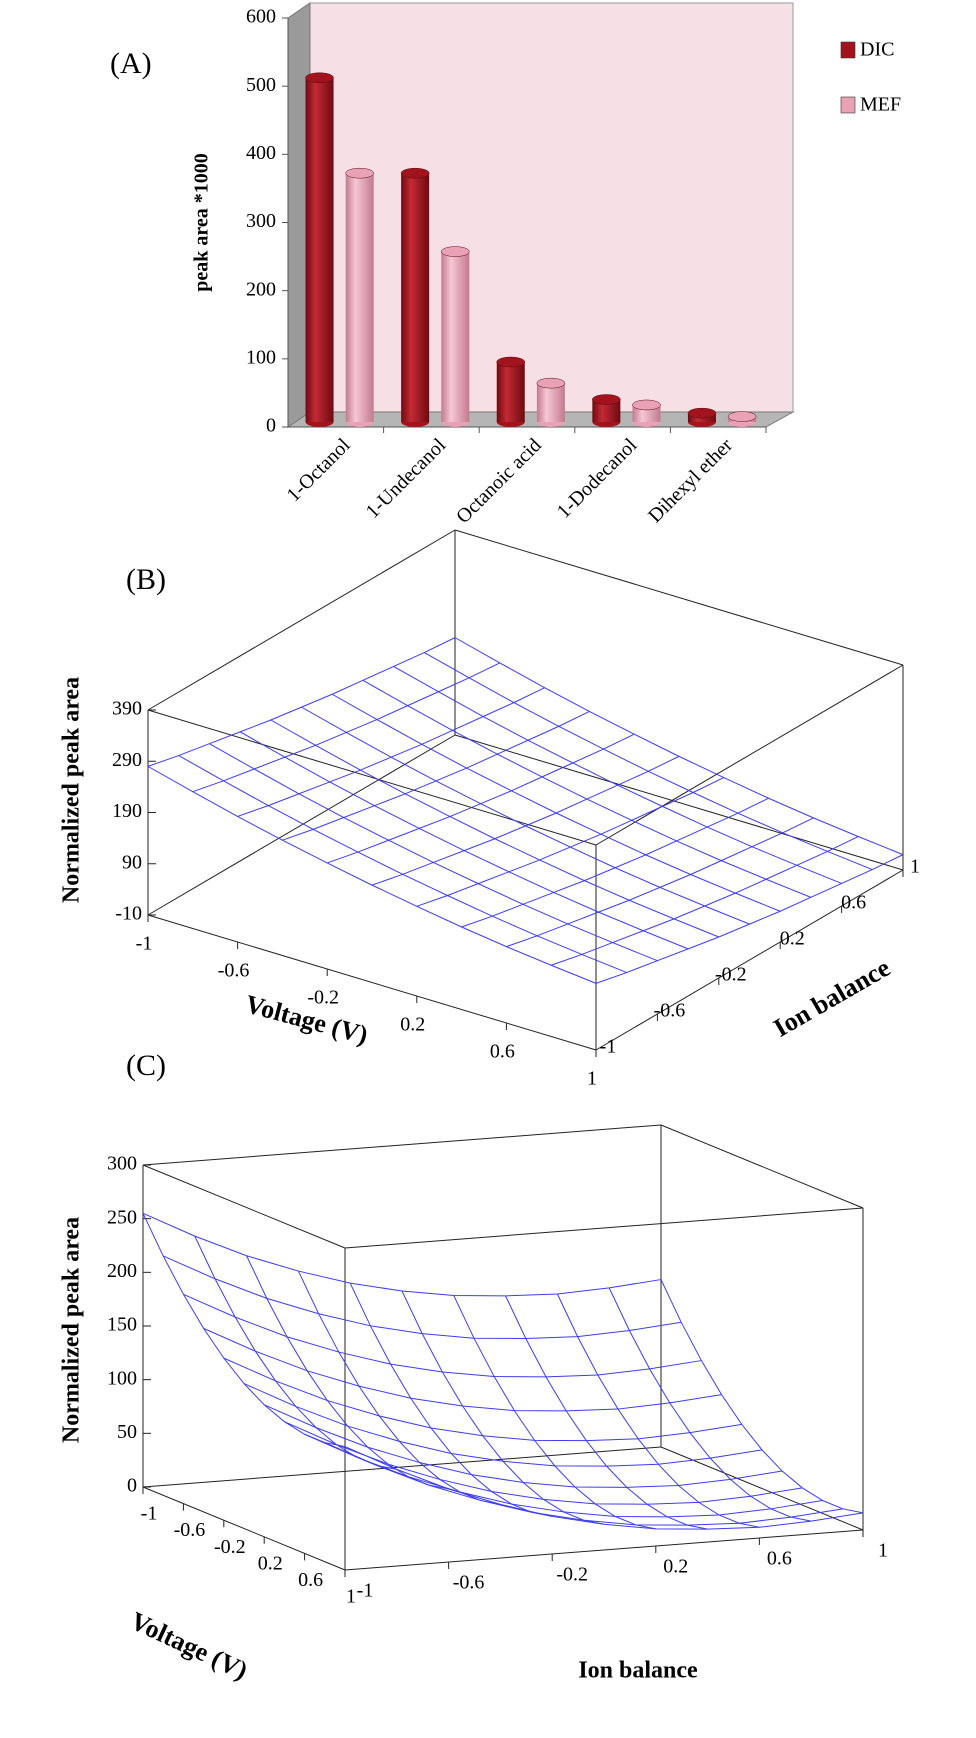 The height and width of the screenshot is (1738, 976). What do you see at coordinates (132, 1486) in the screenshot?
I see `z-tick-label: 0` at bounding box center [132, 1486].